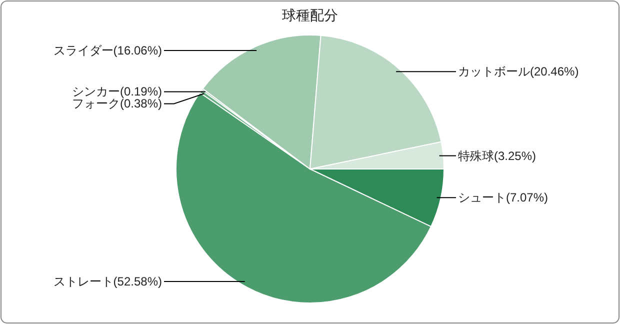  I want to click on data-label: (52.58%), so click(137, 281).